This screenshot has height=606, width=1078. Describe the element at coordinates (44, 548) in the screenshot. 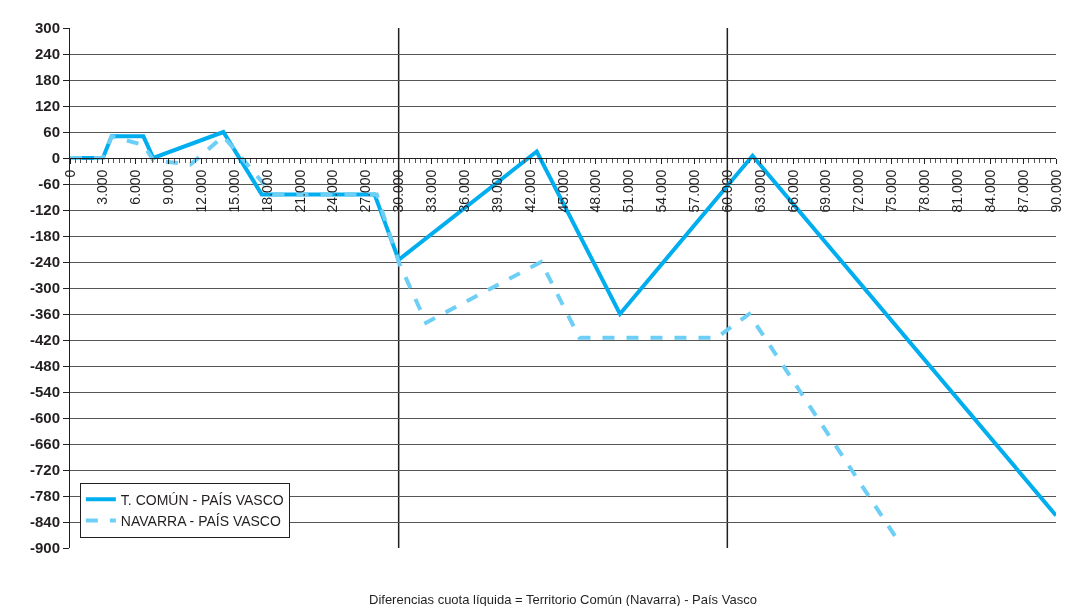

I see `y-tick-label: -900` at that location.